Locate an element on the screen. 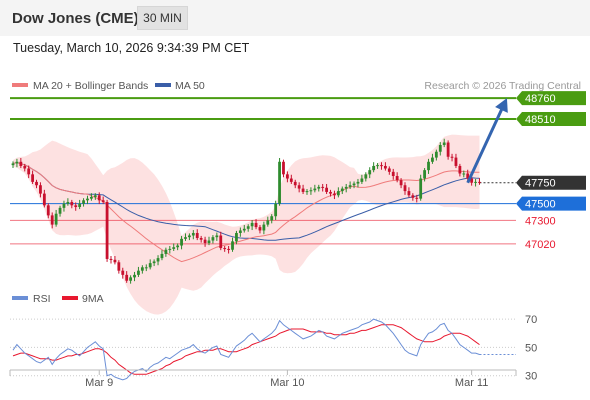  current-level-tag-bg is located at coordinates (551, 182).